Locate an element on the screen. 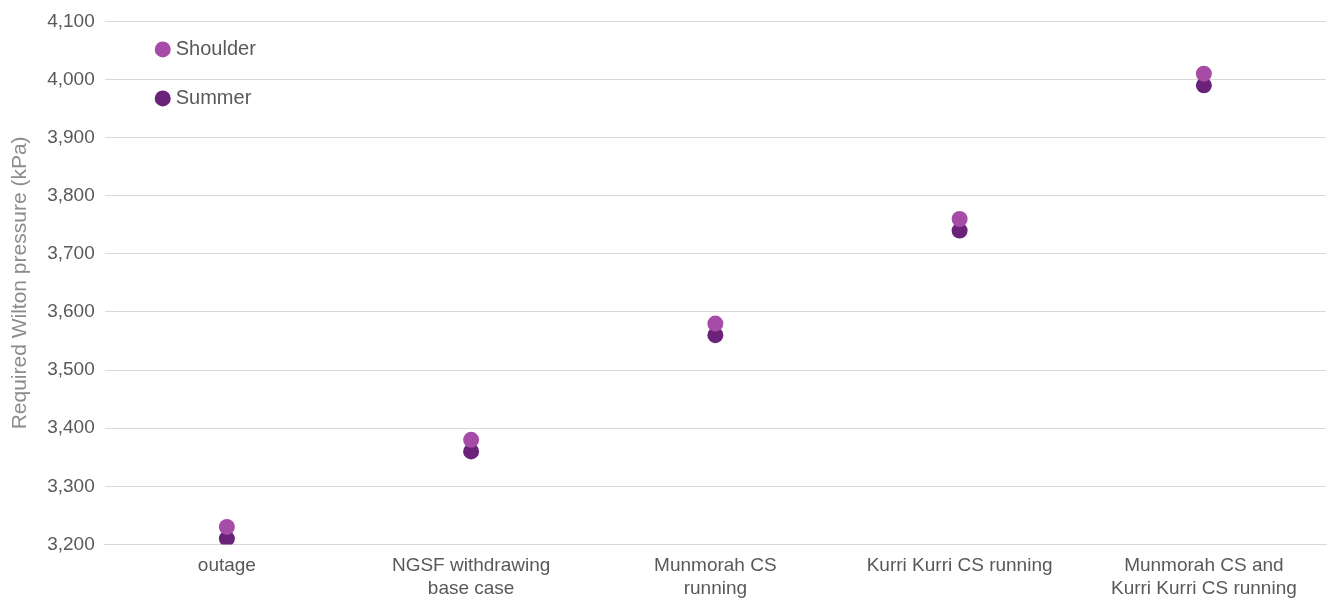 The height and width of the screenshot is (610, 1334). y-tick-label: 3,500 is located at coordinates (71, 369).